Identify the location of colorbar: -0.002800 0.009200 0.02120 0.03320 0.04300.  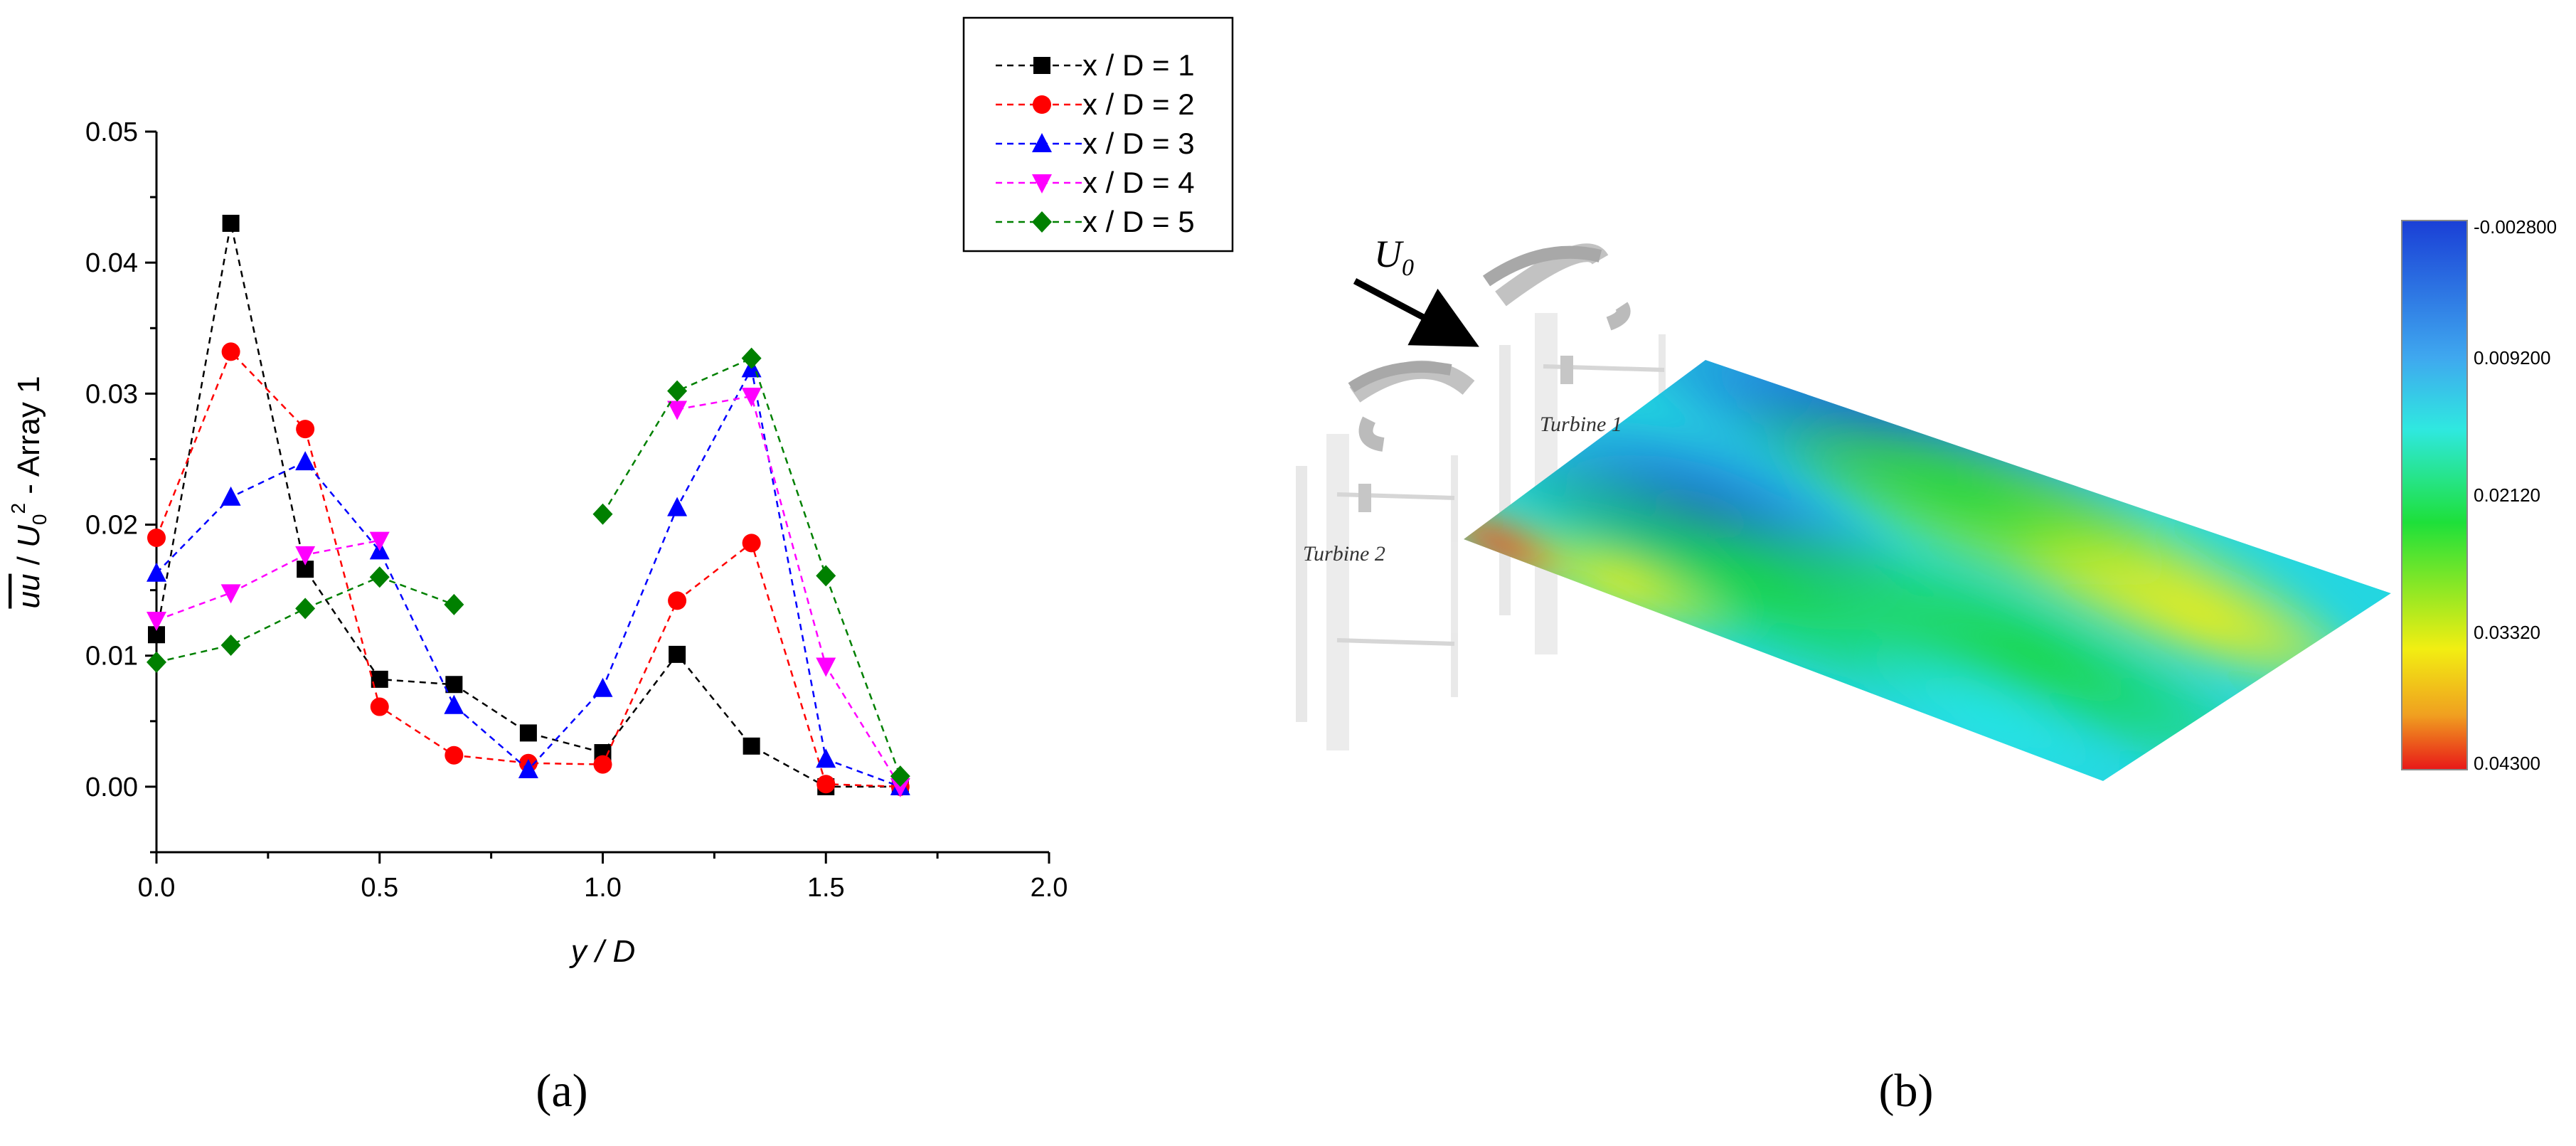
(2479, 495).